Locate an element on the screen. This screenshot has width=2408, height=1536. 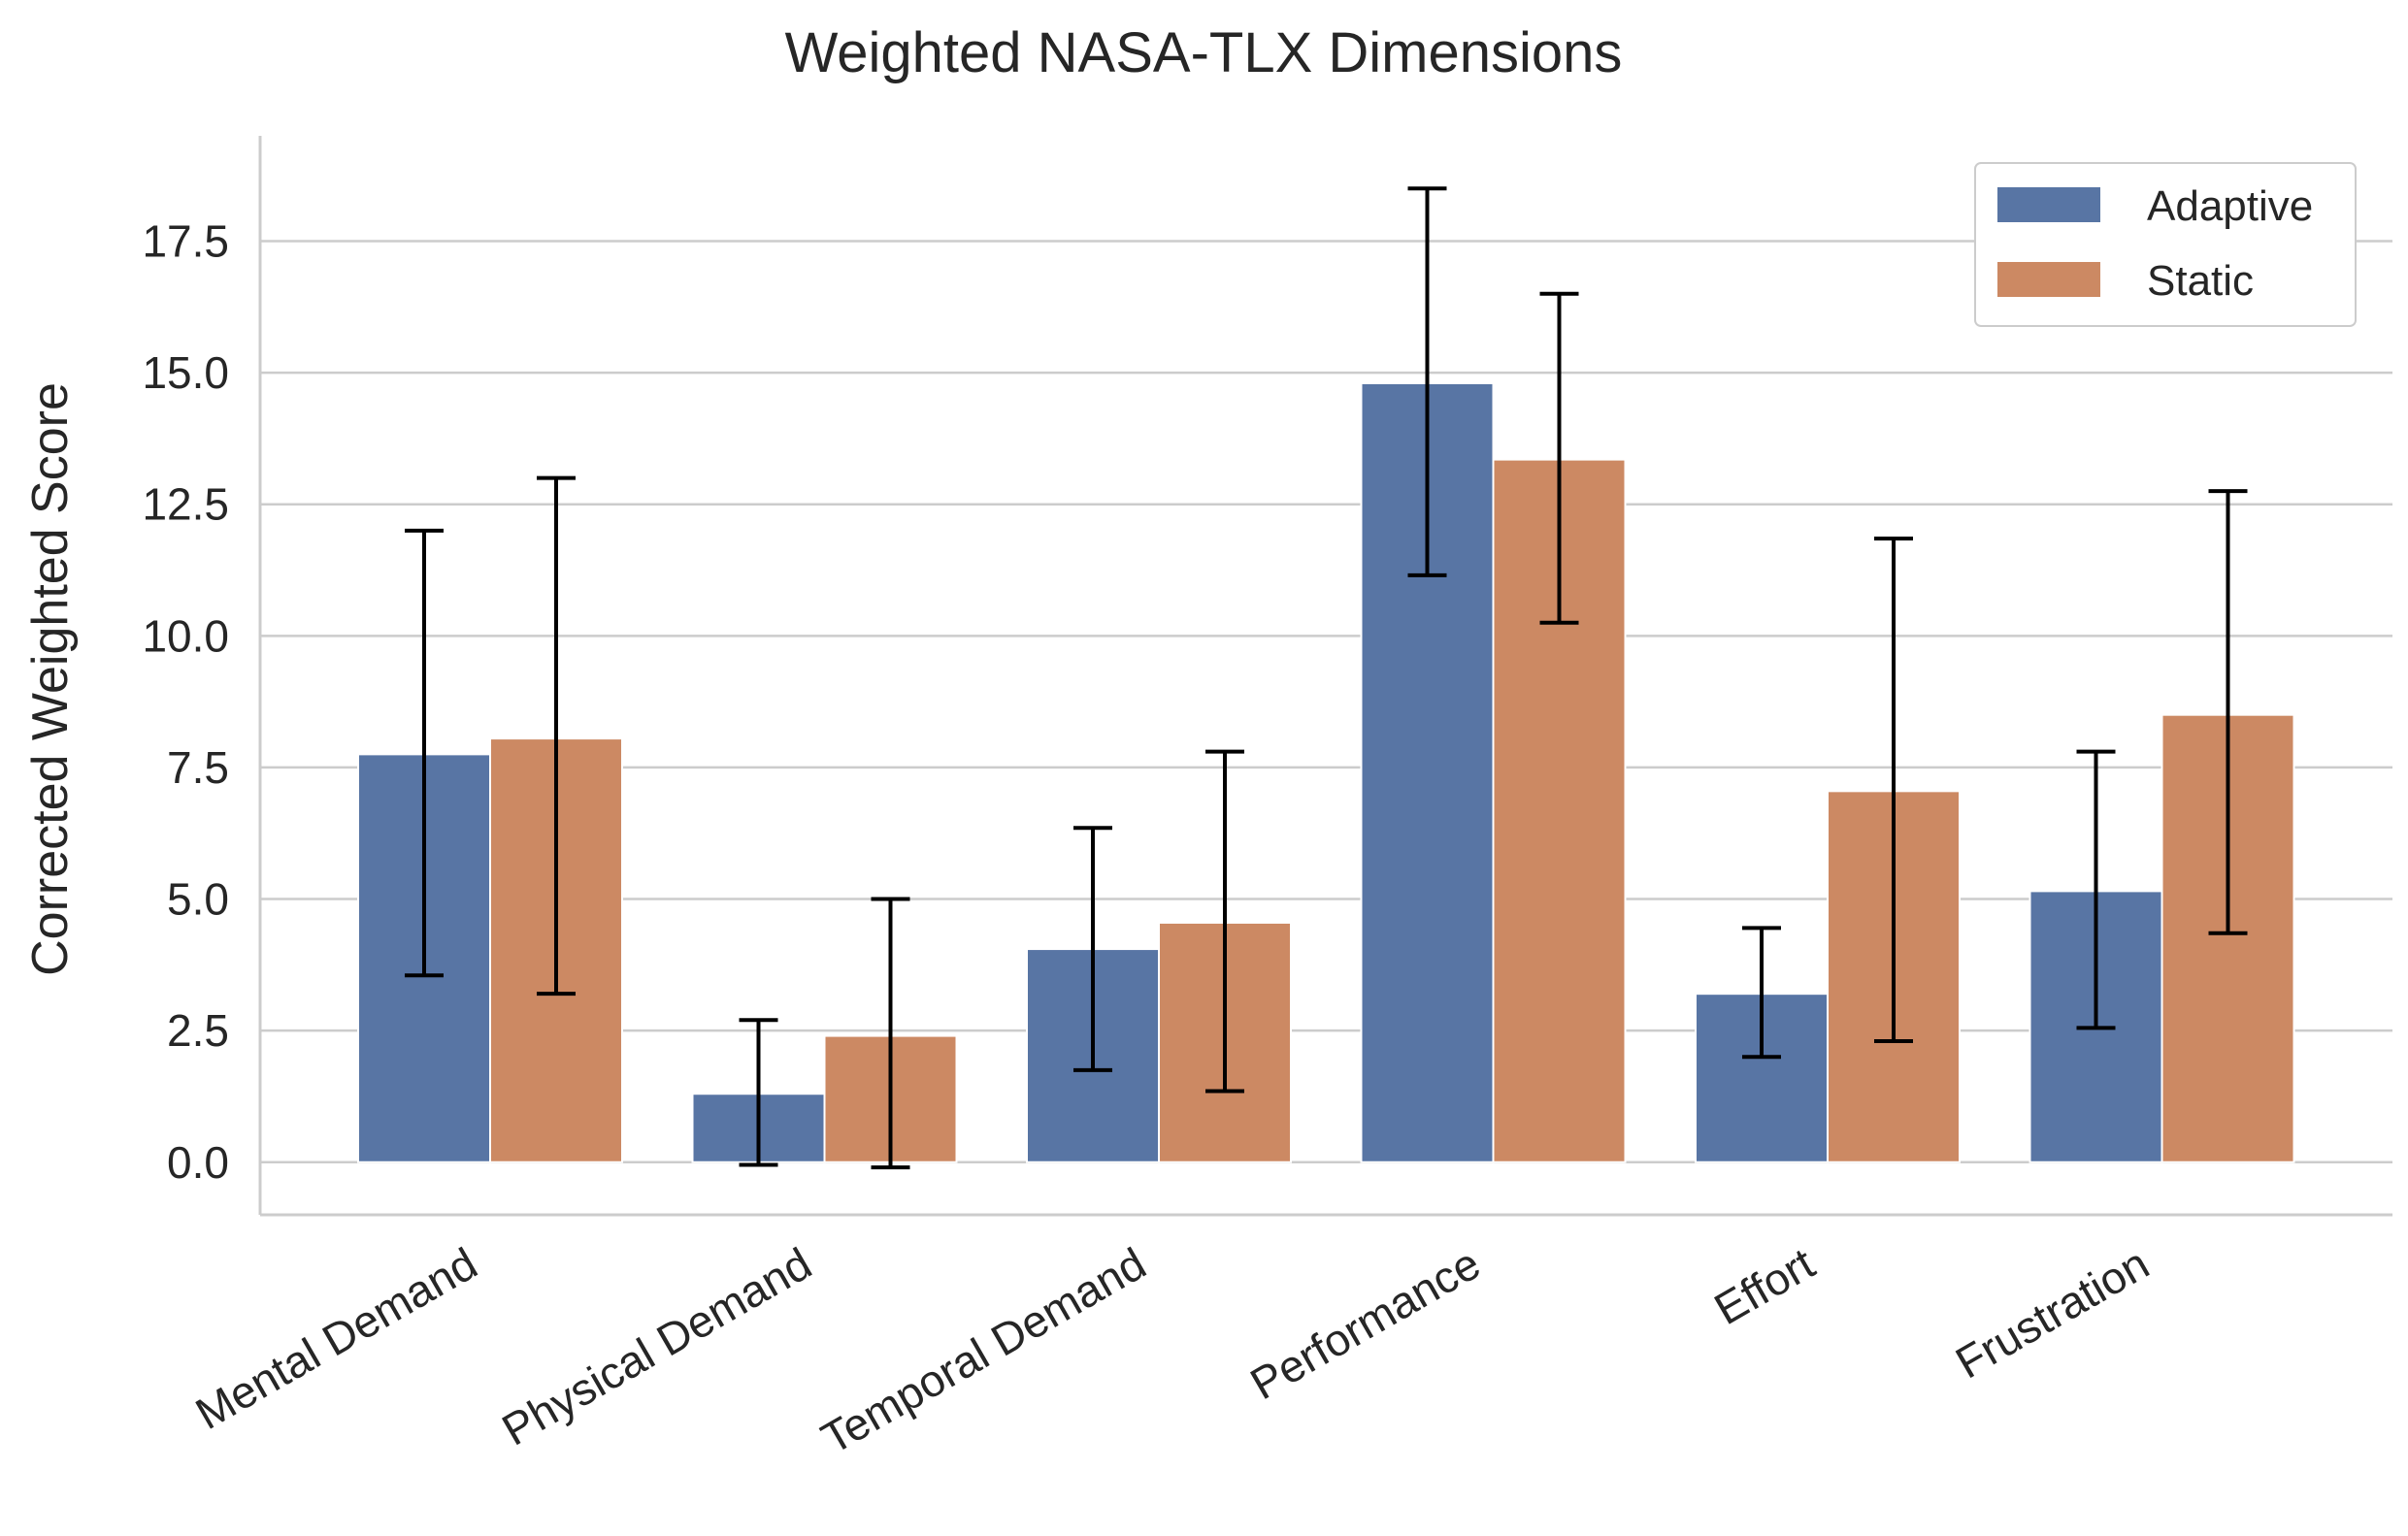
y-tick-label: 15.0 is located at coordinates (185, 372).